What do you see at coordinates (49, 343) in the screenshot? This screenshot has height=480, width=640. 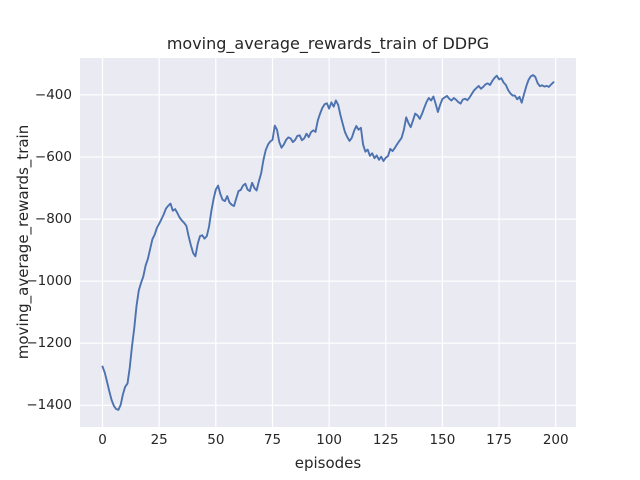 I see `y-tick-label: −1200` at bounding box center [49, 343].